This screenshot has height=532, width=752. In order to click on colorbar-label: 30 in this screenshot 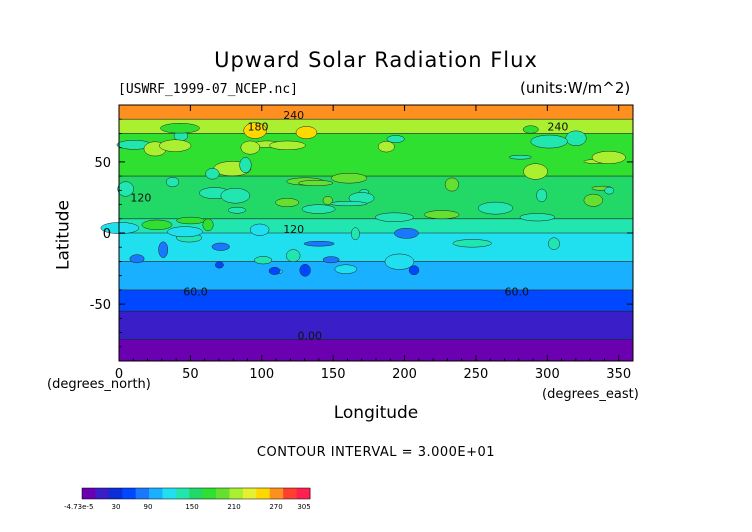, I will do `click(116, 507)`.